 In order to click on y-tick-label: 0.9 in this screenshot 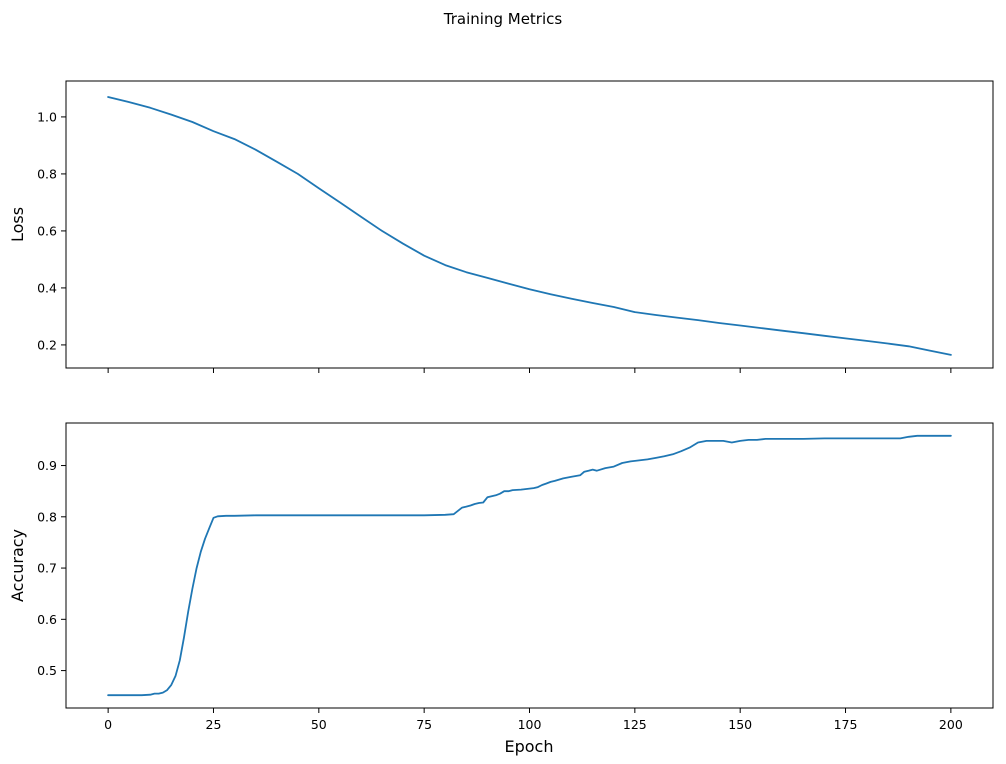, I will do `click(47, 465)`.